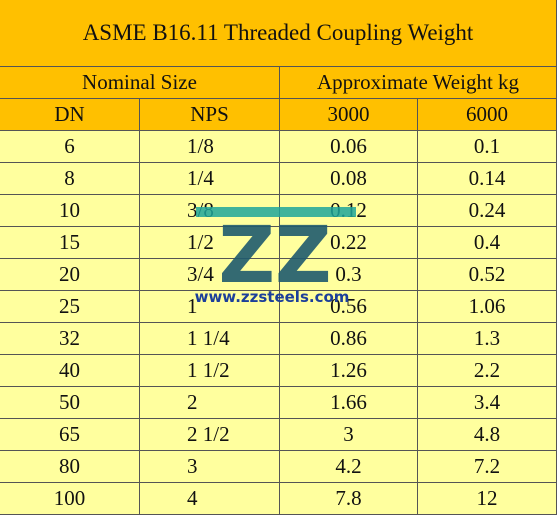 The image size is (557, 515). I want to click on table-cell: 0.12, so click(349, 211).